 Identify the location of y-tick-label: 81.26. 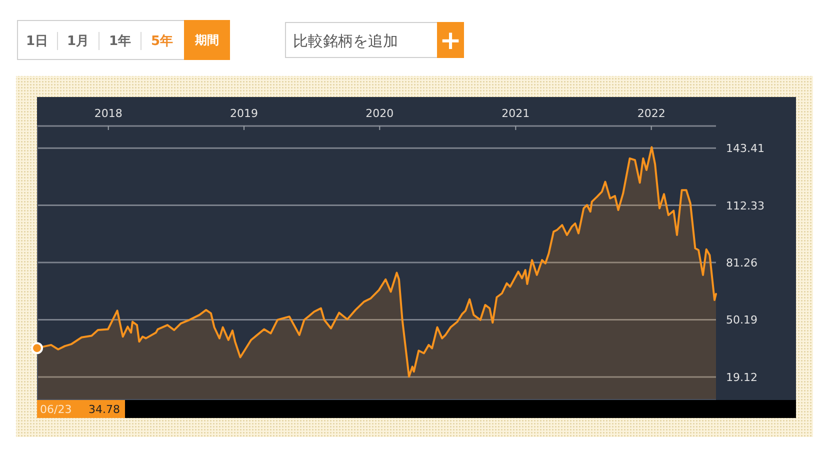
(742, 263).